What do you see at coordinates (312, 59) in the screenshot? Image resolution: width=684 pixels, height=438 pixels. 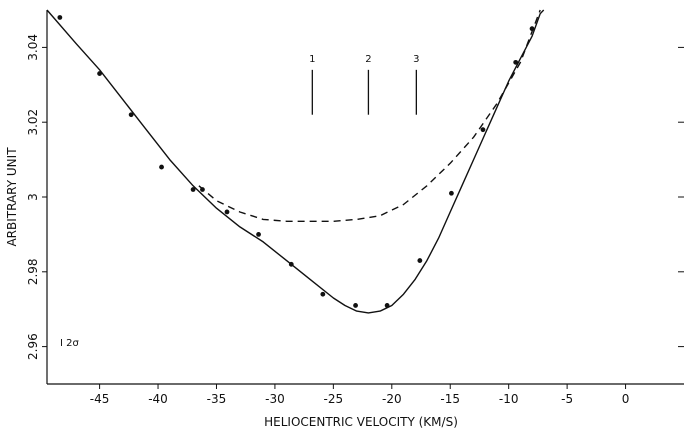 I see `marker-label: 1` at bounding box center [312, 59].